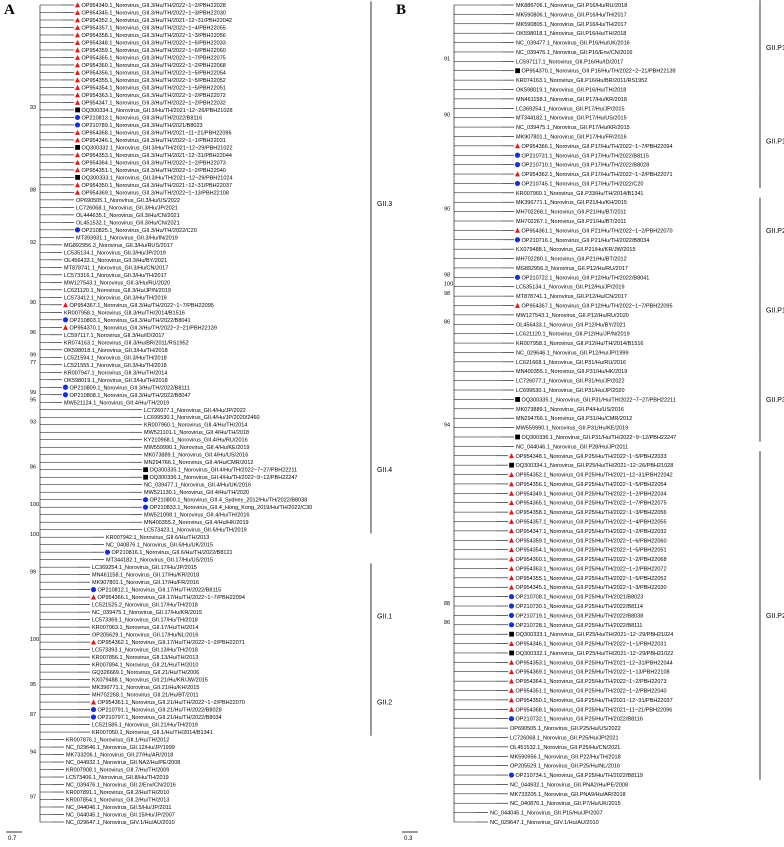 The image size is (784, 847). Describe the element at coordinates (546, 814) in the screenshot. I see `leaf-label: NC_044045.1_Norovirus_GII.P15/Hu/JP/2007` at that location.